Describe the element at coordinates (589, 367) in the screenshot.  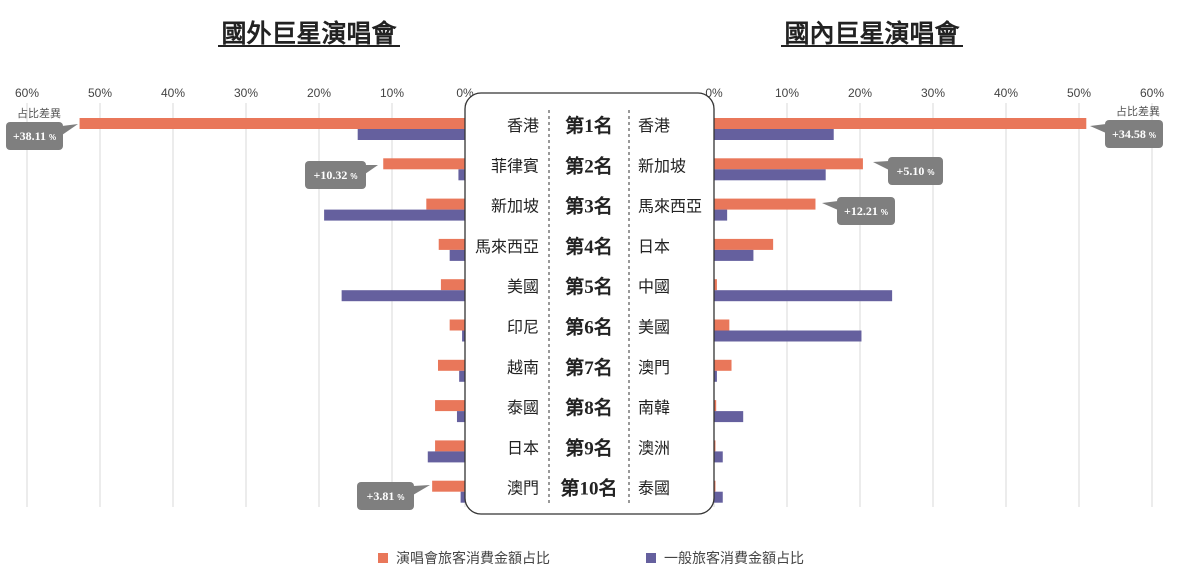
I see `rank-label: 第7名` at that location.